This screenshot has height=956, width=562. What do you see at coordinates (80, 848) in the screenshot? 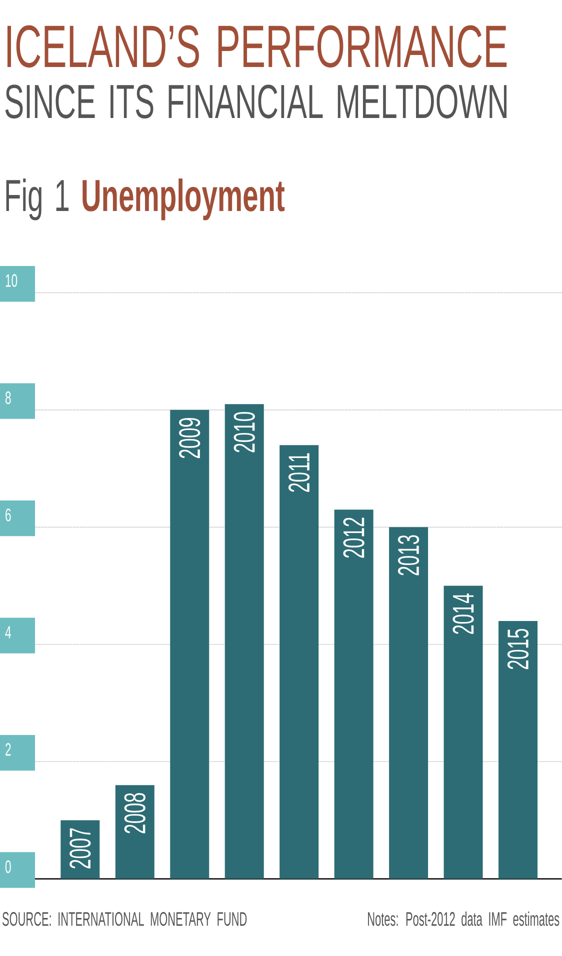
I see `x-tick-label: 2007` at bounding box center [80, 848].